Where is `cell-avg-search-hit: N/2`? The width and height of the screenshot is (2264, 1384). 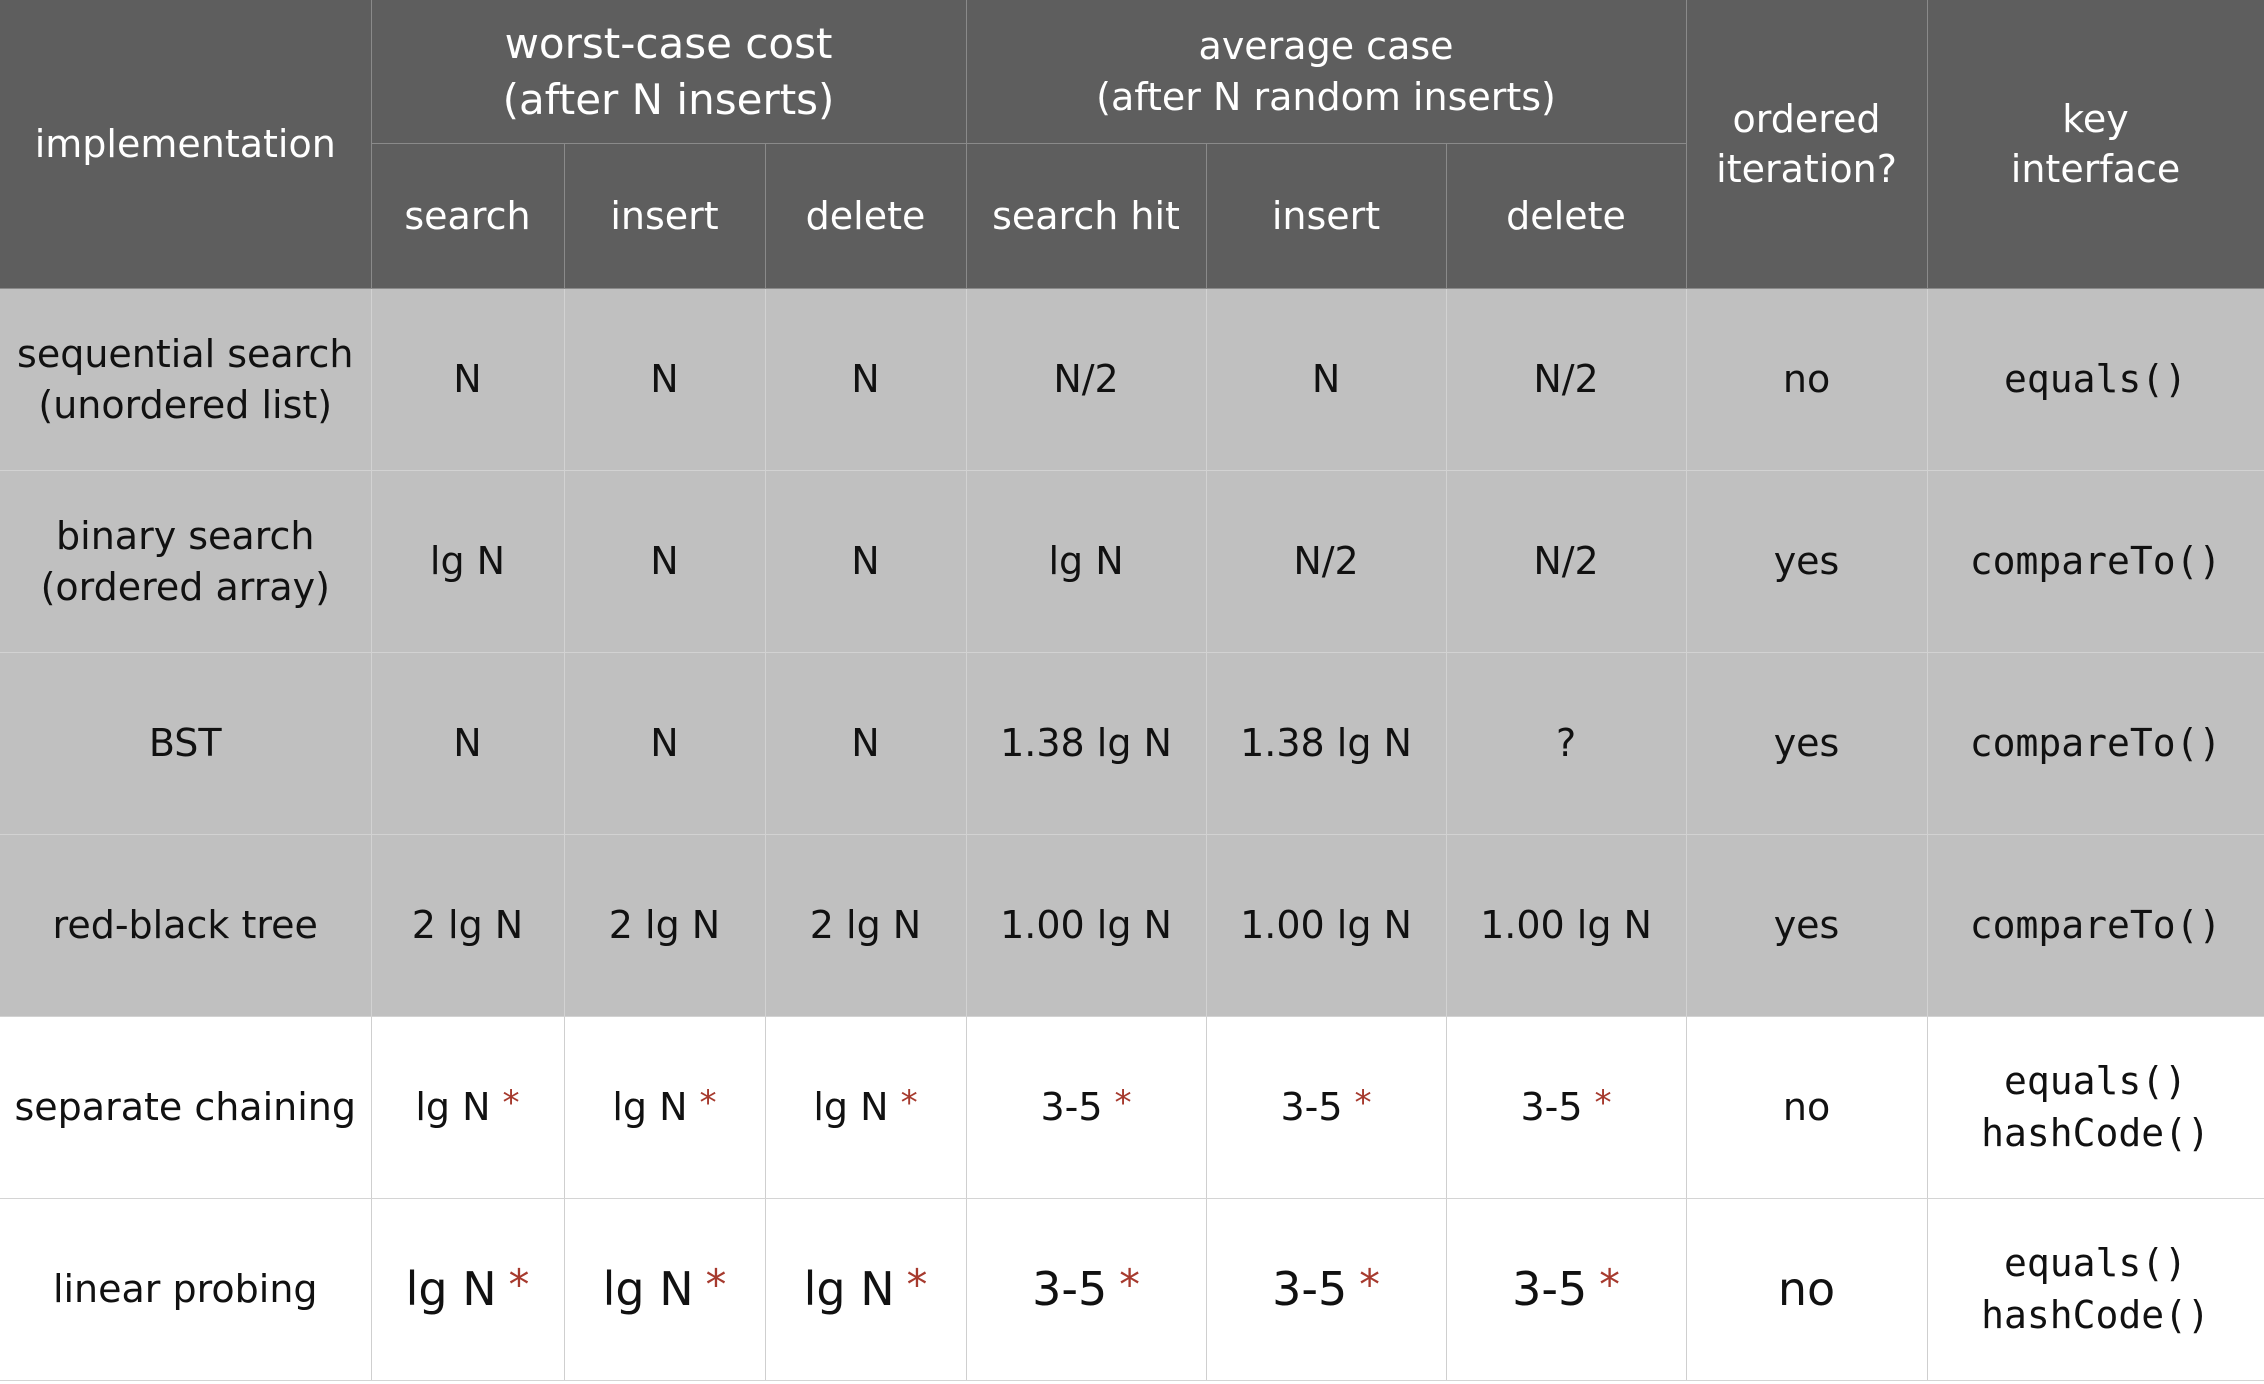
cell-avg-search-hit: N/2 is located at coordinates (1086, 379).